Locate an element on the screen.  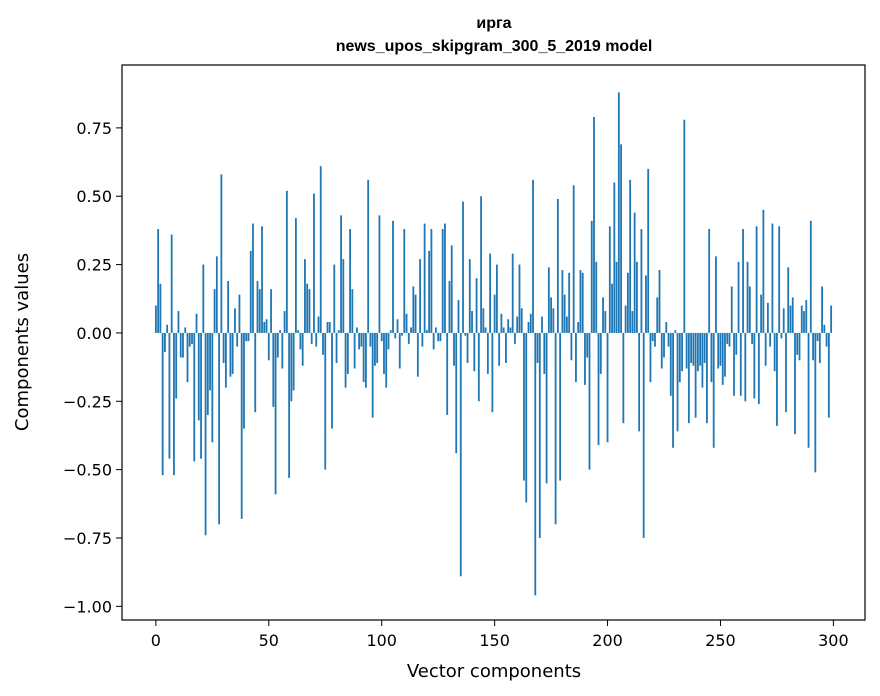
y-tick-label: −0.50 is located at coordinates (87, 470).